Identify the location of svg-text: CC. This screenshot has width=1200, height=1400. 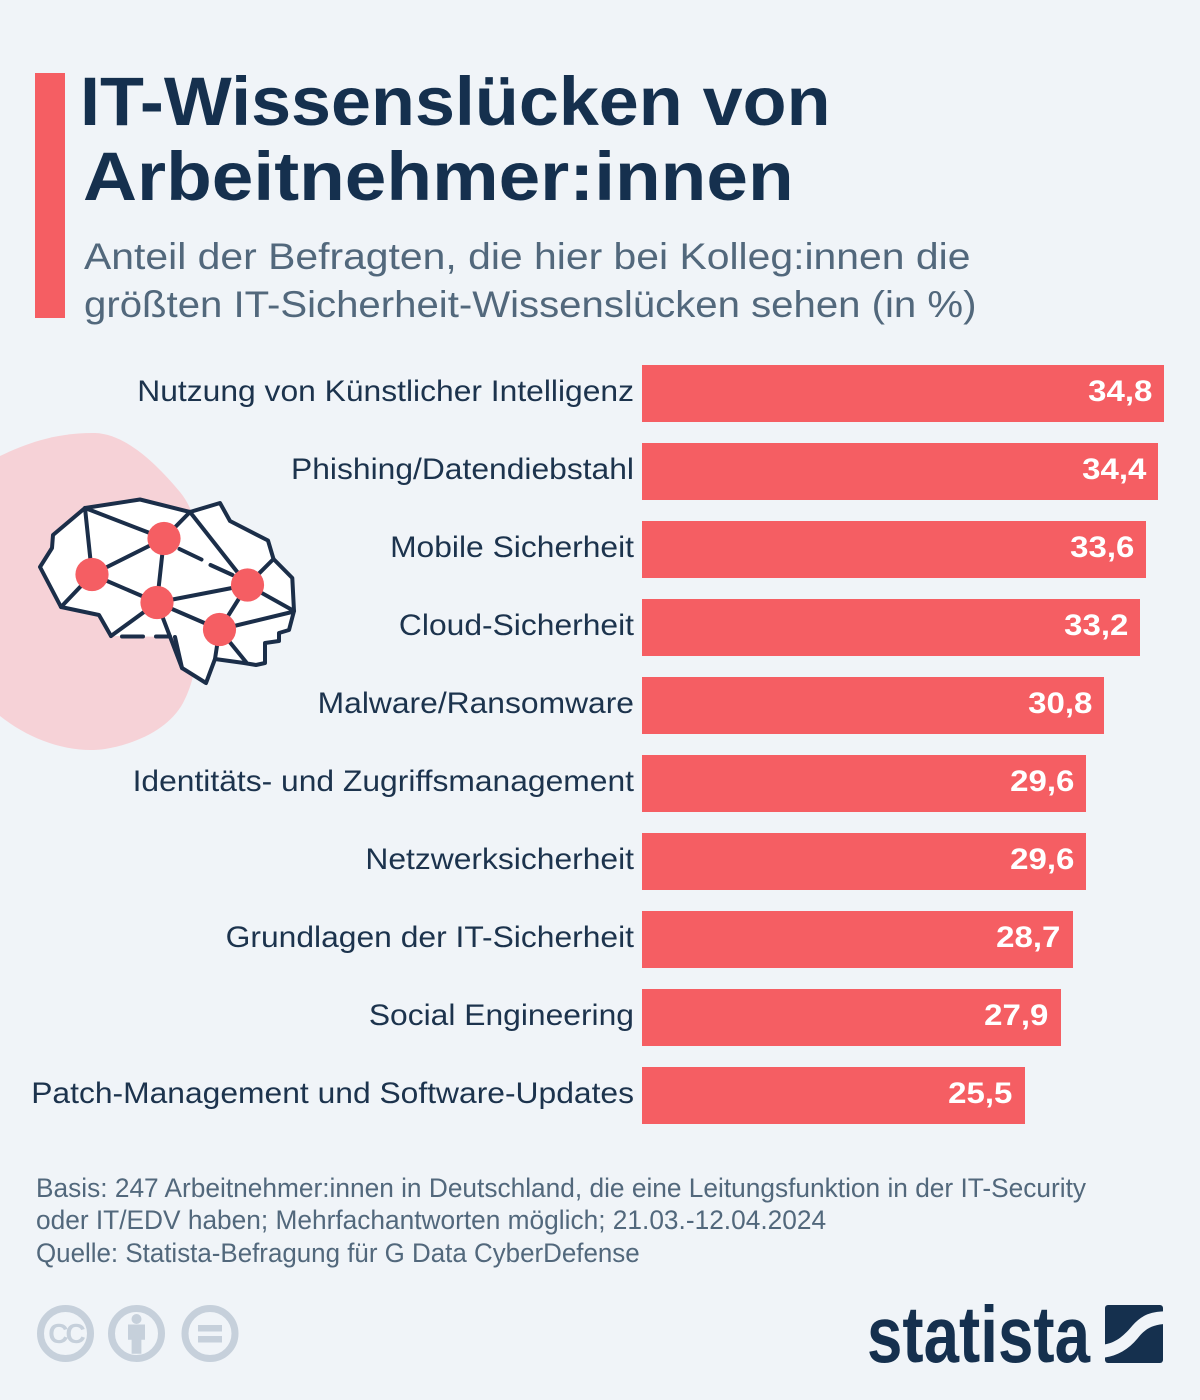
(66, 1333).